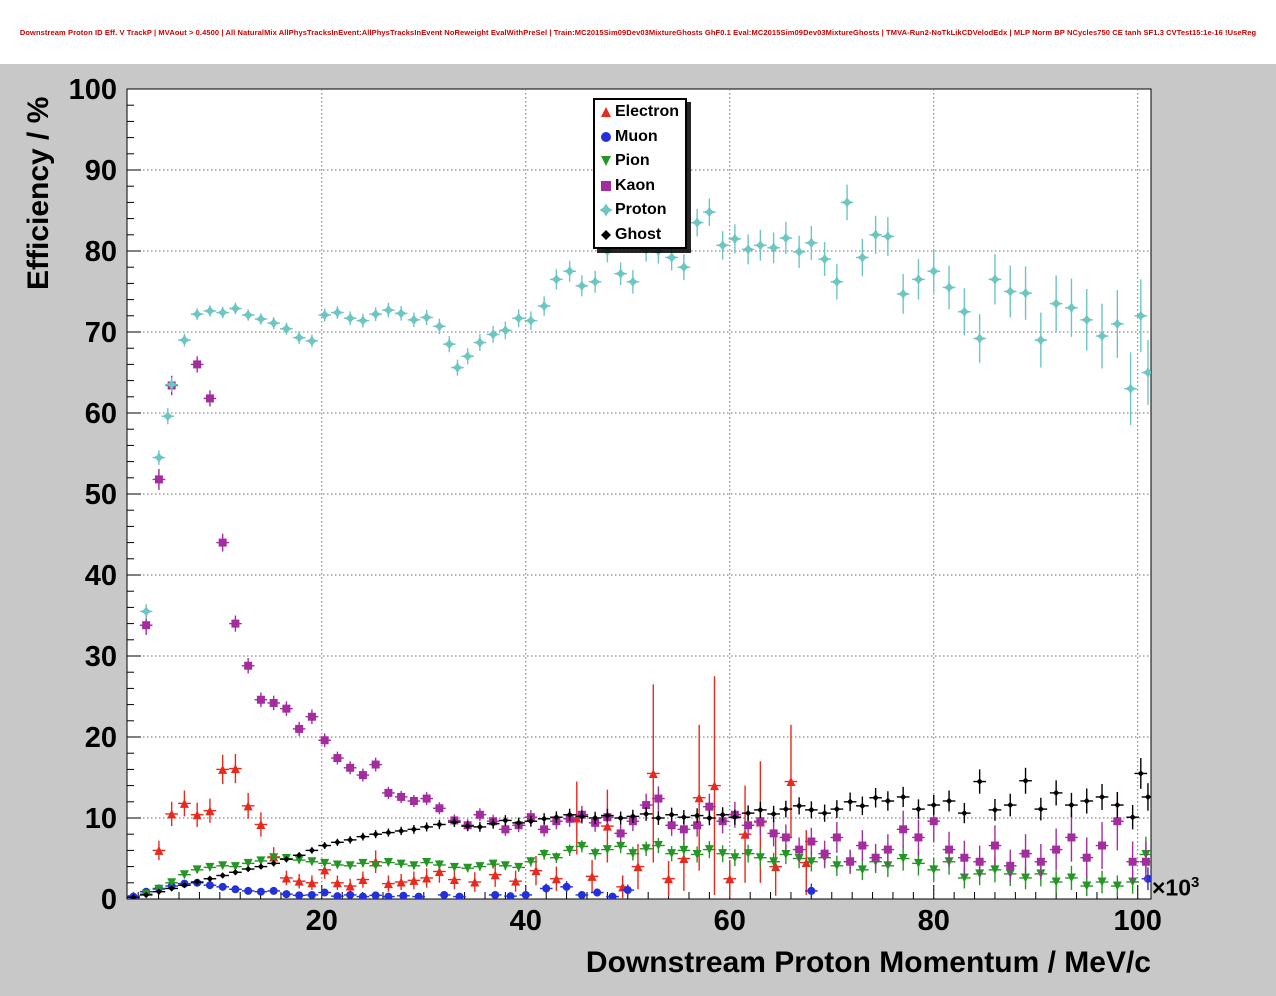 The image size is (1276, 996). Describe the element at coordinates (101, 495) in the screenshot. I see `y-tick-label: 50` at that location.